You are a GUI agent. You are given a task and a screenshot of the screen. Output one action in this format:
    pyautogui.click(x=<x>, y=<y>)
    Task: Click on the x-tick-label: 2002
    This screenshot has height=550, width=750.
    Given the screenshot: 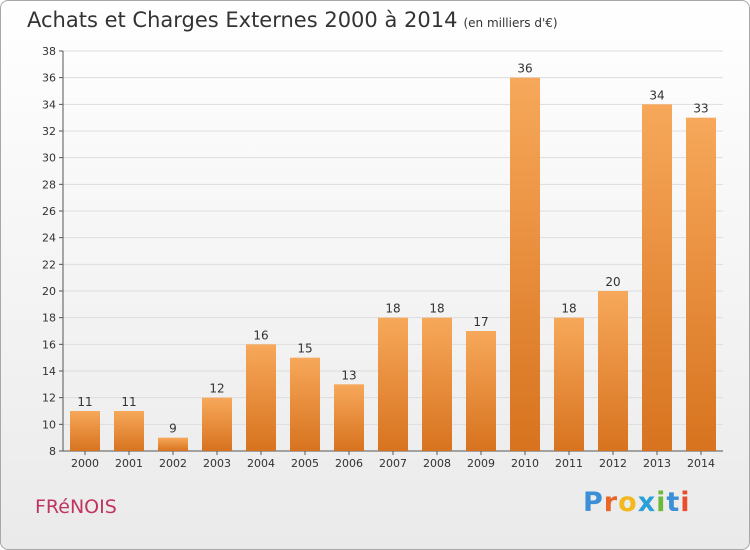 What is the action you would take?
    pyautogui.click(x=173, y=463)
    